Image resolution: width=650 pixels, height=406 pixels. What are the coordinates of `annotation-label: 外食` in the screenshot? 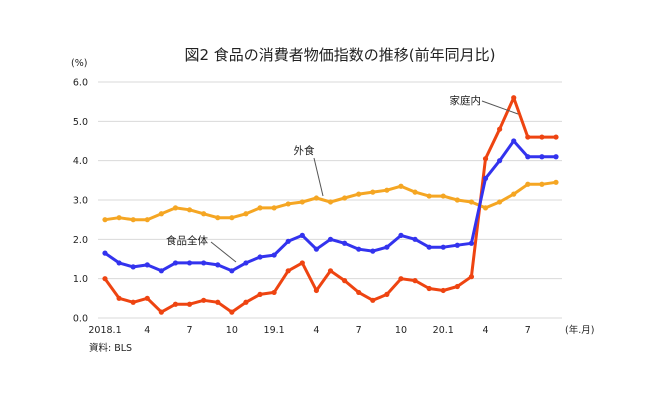 It's located at (304, 150).